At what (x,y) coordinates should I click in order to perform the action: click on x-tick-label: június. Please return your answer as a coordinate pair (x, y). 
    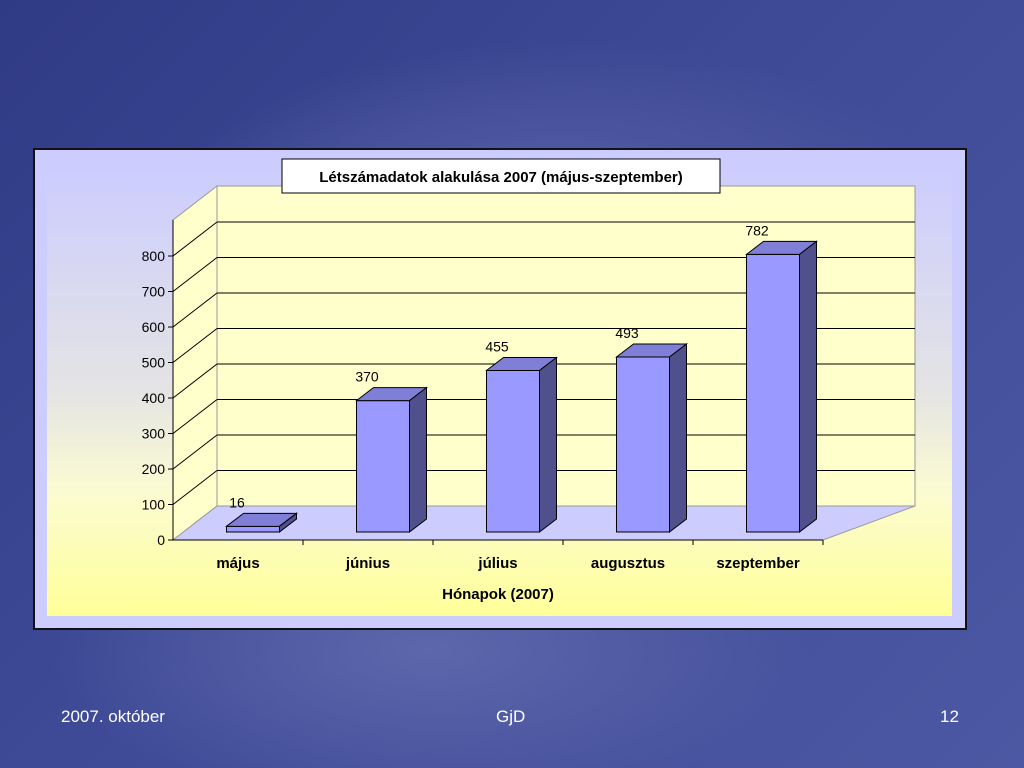
    Looking at the image, I should click on (367, 563).